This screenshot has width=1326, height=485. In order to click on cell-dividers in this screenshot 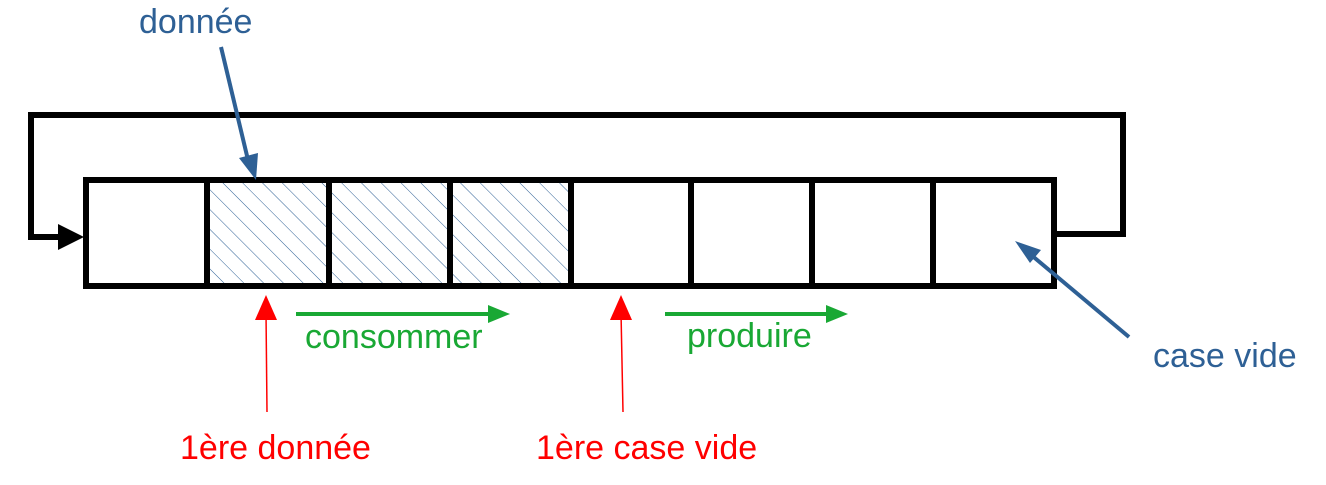, I will do `click(570, 233)`.